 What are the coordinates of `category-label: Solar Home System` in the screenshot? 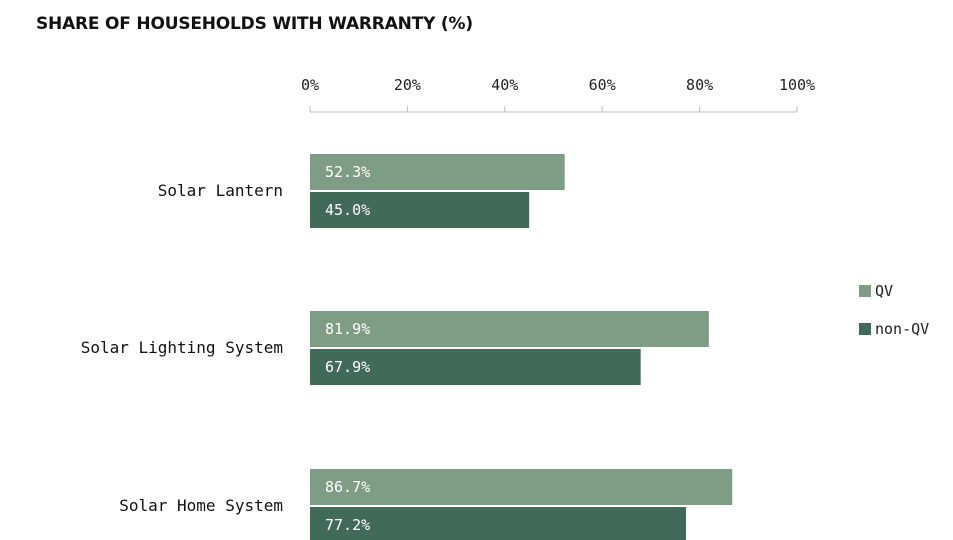 It's located at (201, 505).